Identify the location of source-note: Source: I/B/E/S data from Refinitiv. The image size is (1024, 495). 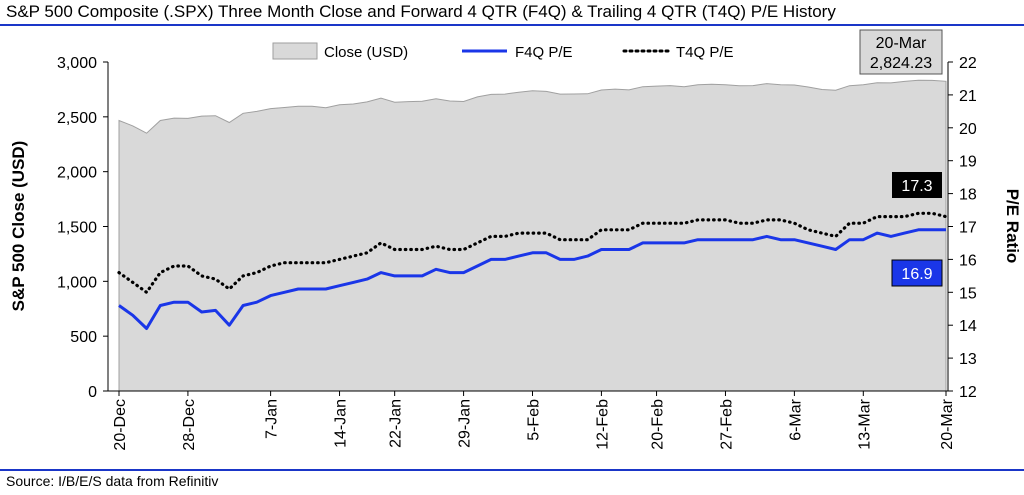
(112, 481).